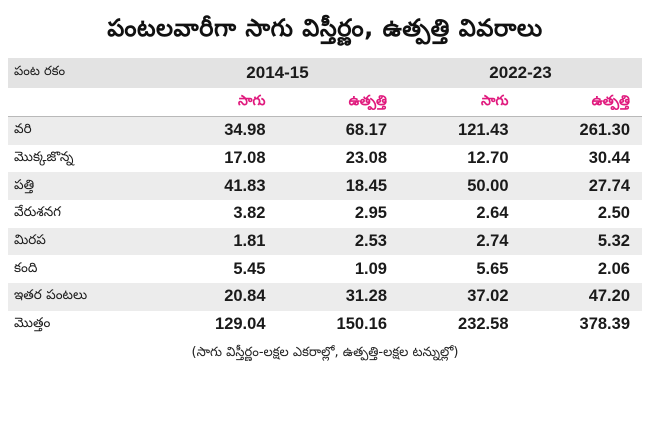 The height and width of the screenshot is (425, 650). Describe the element at coordinates (249, 241) in the screenshot. I see `area-2014-cell: 1.81` at that location.